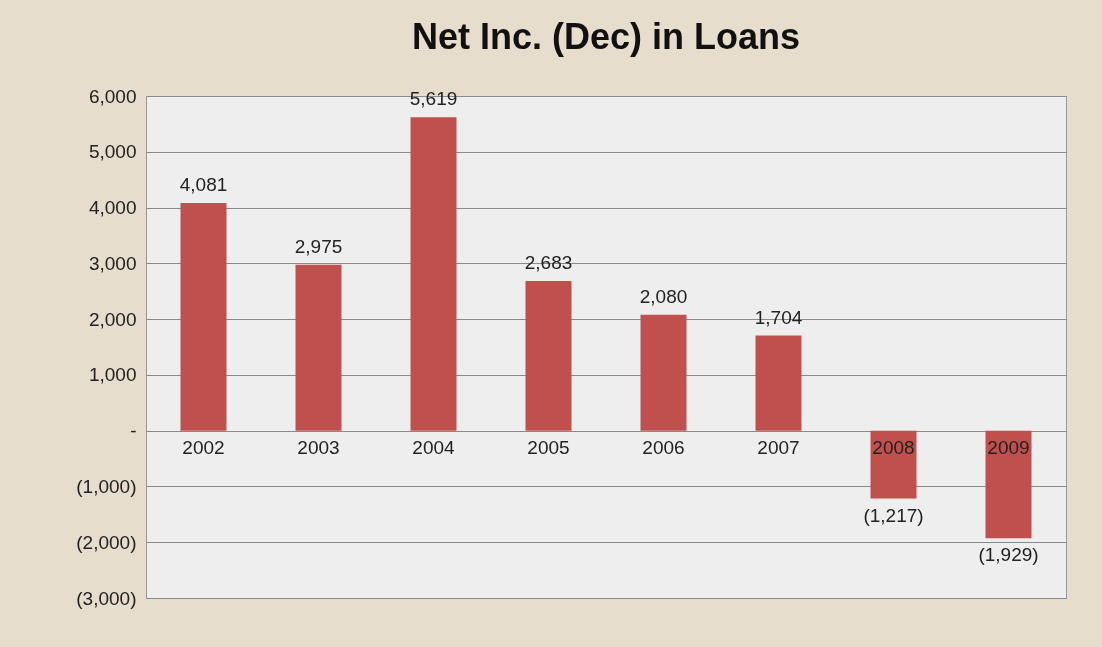 This screenshot has height=647, width=1102. I want to click on y-tick-label: 4,000, so click(112, 208).